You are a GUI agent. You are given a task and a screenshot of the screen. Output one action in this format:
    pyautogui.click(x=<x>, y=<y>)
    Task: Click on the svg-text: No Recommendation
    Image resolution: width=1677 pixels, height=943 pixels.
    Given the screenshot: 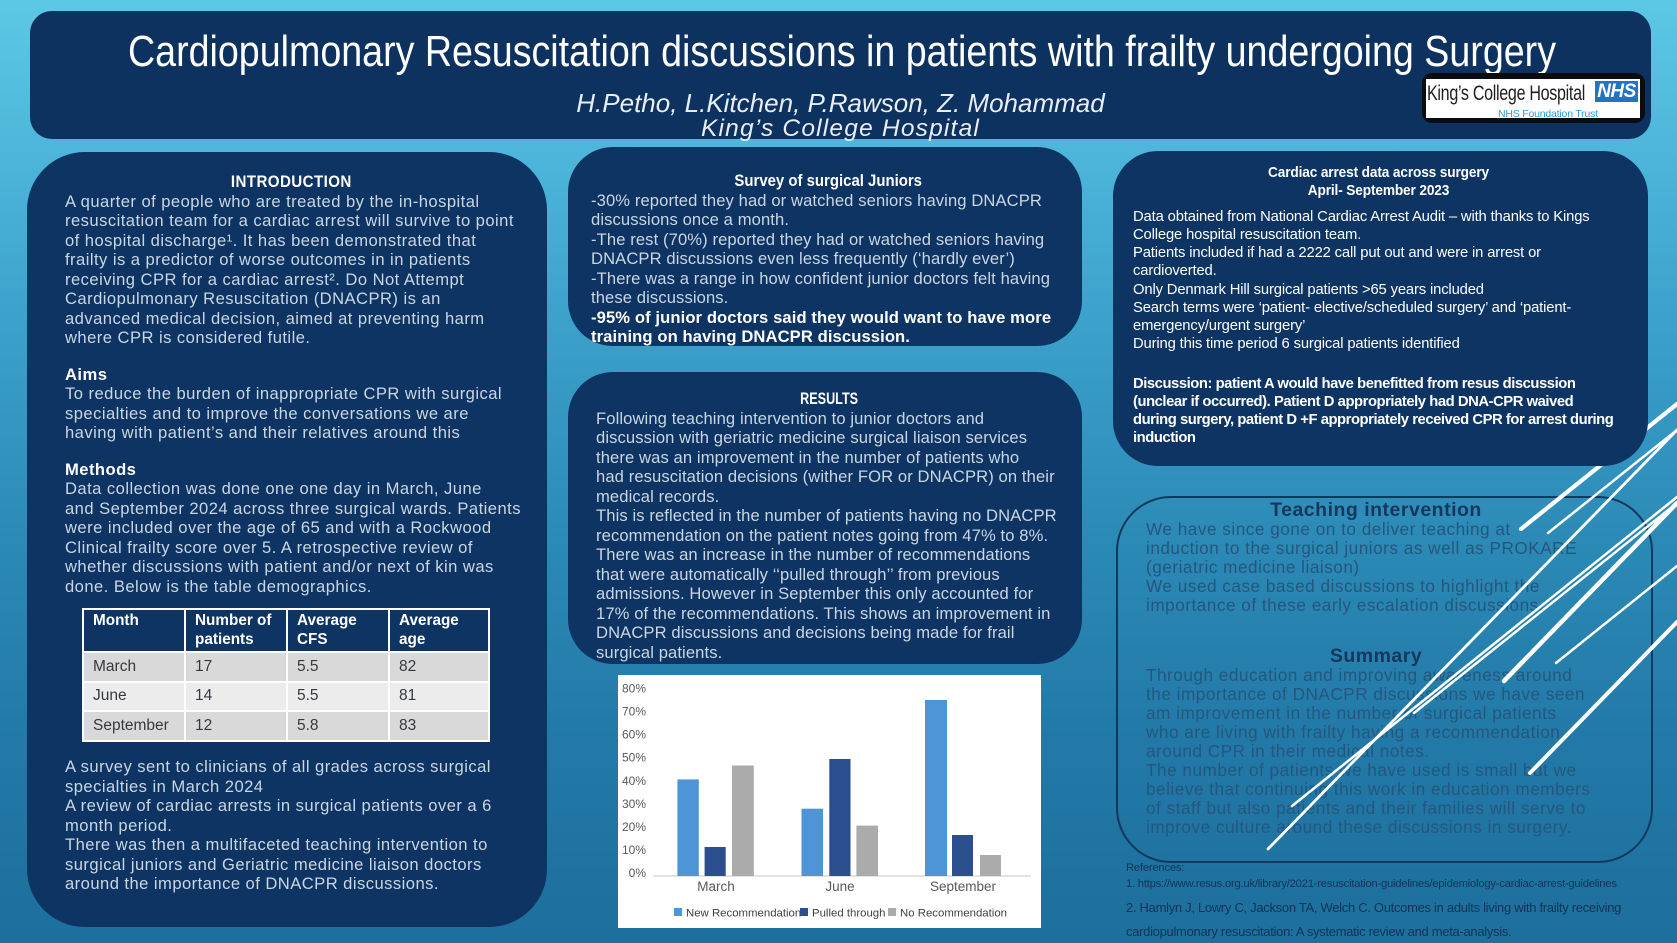 What is the action you would take?
    pyautogui.click(x=953, y=914)
    